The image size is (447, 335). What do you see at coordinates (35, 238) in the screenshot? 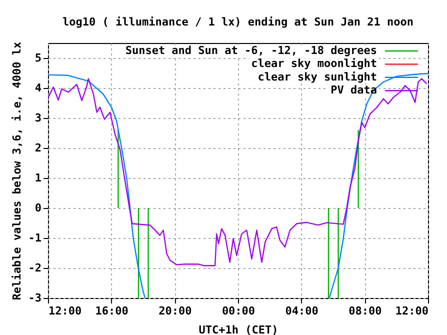
I see `y-tick-label: -1` at bounding box center [35, 238].